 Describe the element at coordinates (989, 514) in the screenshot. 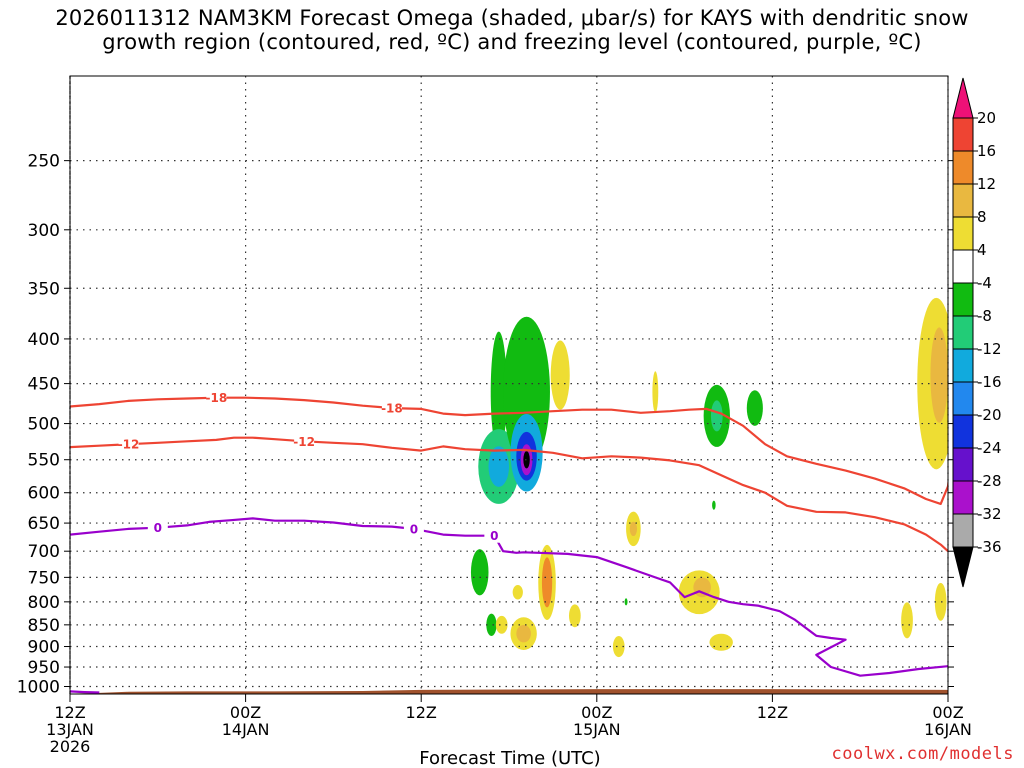

I see `colorbar-label: -32` at that location.